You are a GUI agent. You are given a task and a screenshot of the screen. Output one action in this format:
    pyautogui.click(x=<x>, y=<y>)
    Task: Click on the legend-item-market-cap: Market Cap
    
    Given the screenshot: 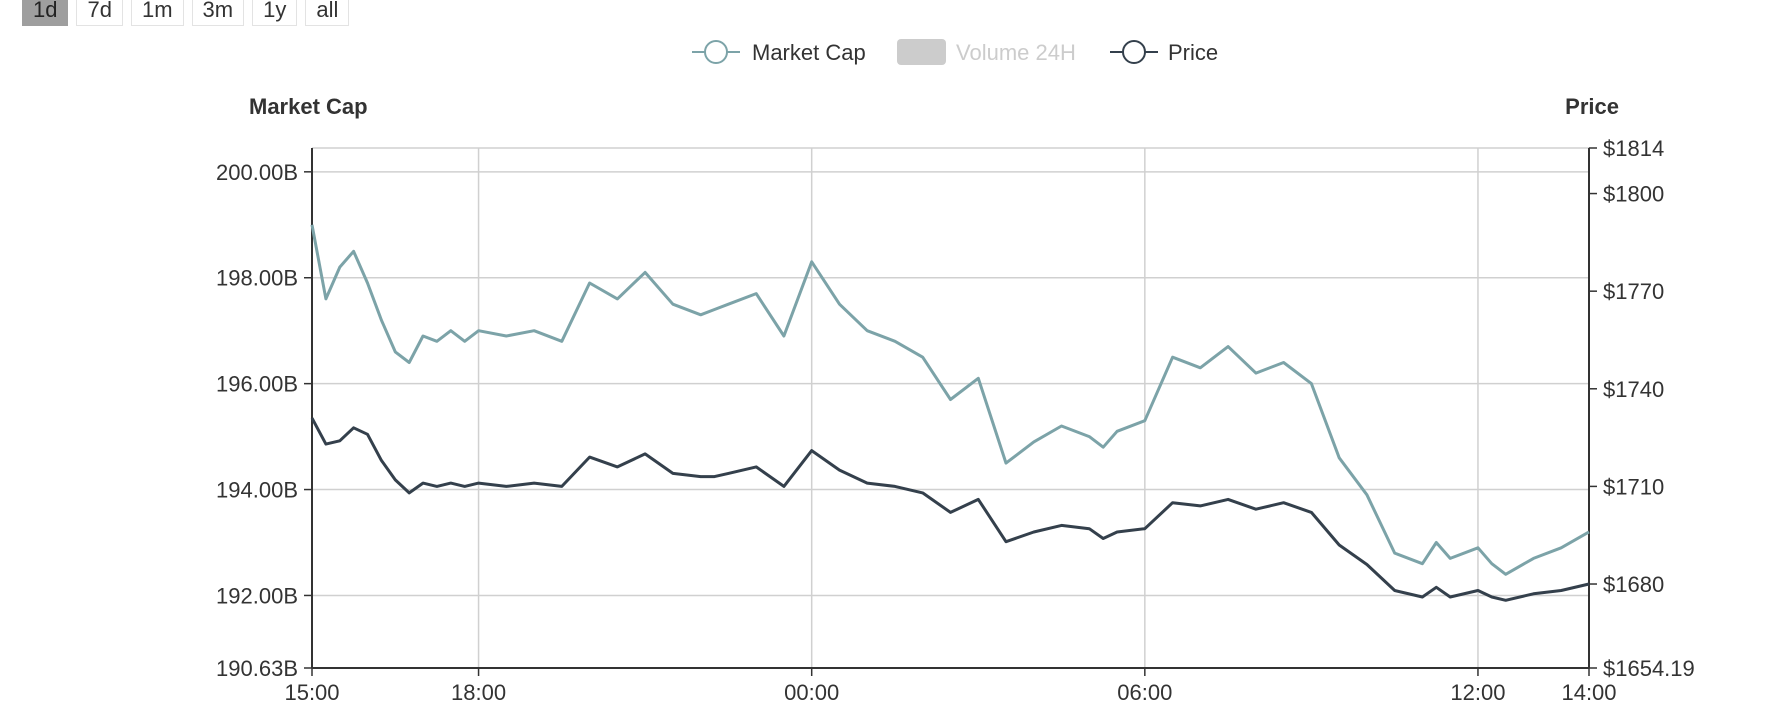 What is the action you would take?
    pyautogui.click(x=779, y=52)
    